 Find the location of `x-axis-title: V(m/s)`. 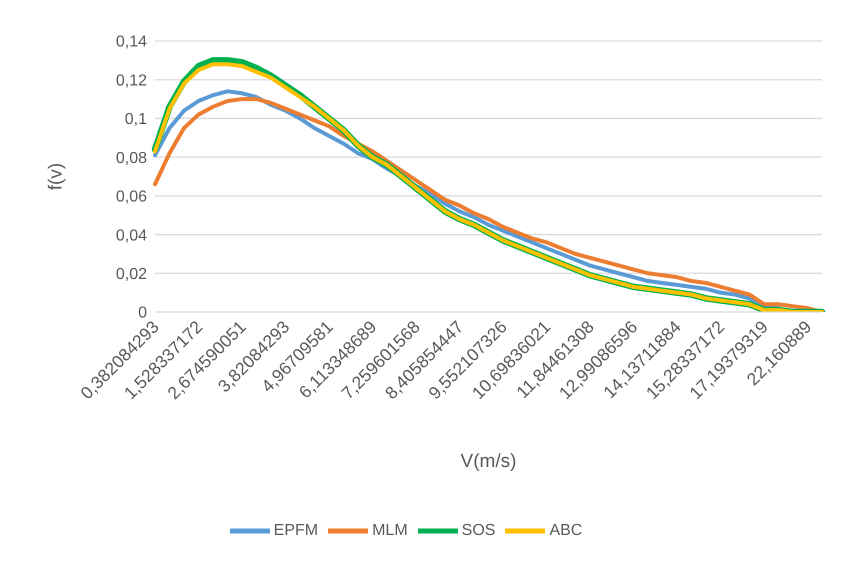

x-axis-title: V(m/s) is located at coordinates (488, 461).